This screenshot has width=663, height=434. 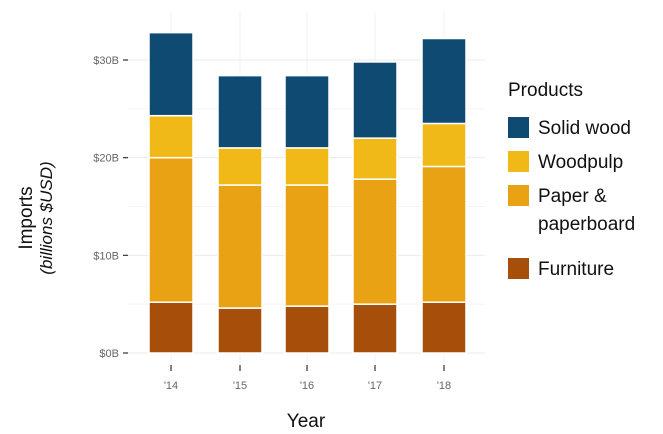 What do you see at coordinates (171, 386) in the screenshot?
I see `x-tick-label: '14` at bounding box center [171, 386].